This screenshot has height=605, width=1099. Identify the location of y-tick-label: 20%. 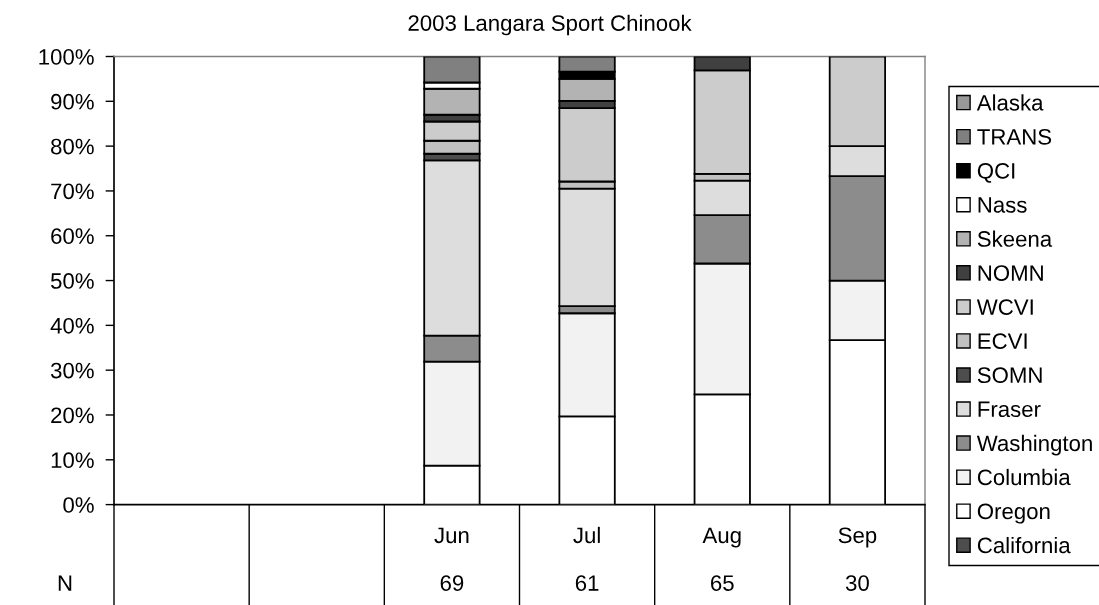
(72, 415).